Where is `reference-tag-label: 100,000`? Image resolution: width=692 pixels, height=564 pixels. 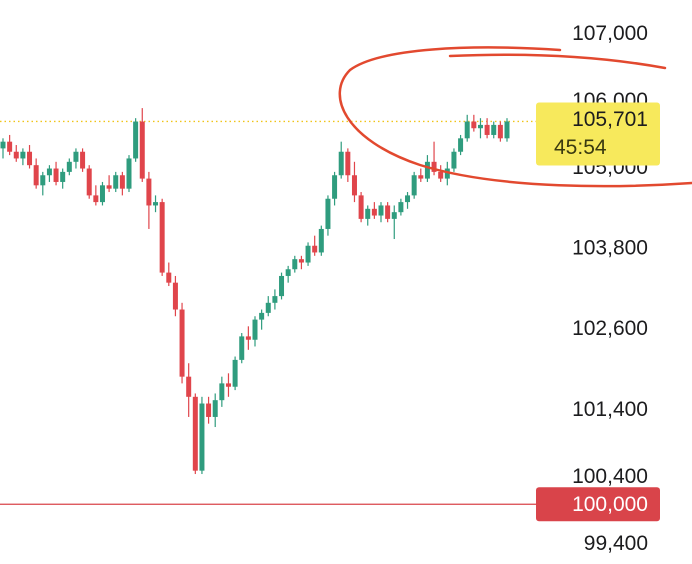
reference-tag-label: 100,000 is located at coordinates (610, 504).